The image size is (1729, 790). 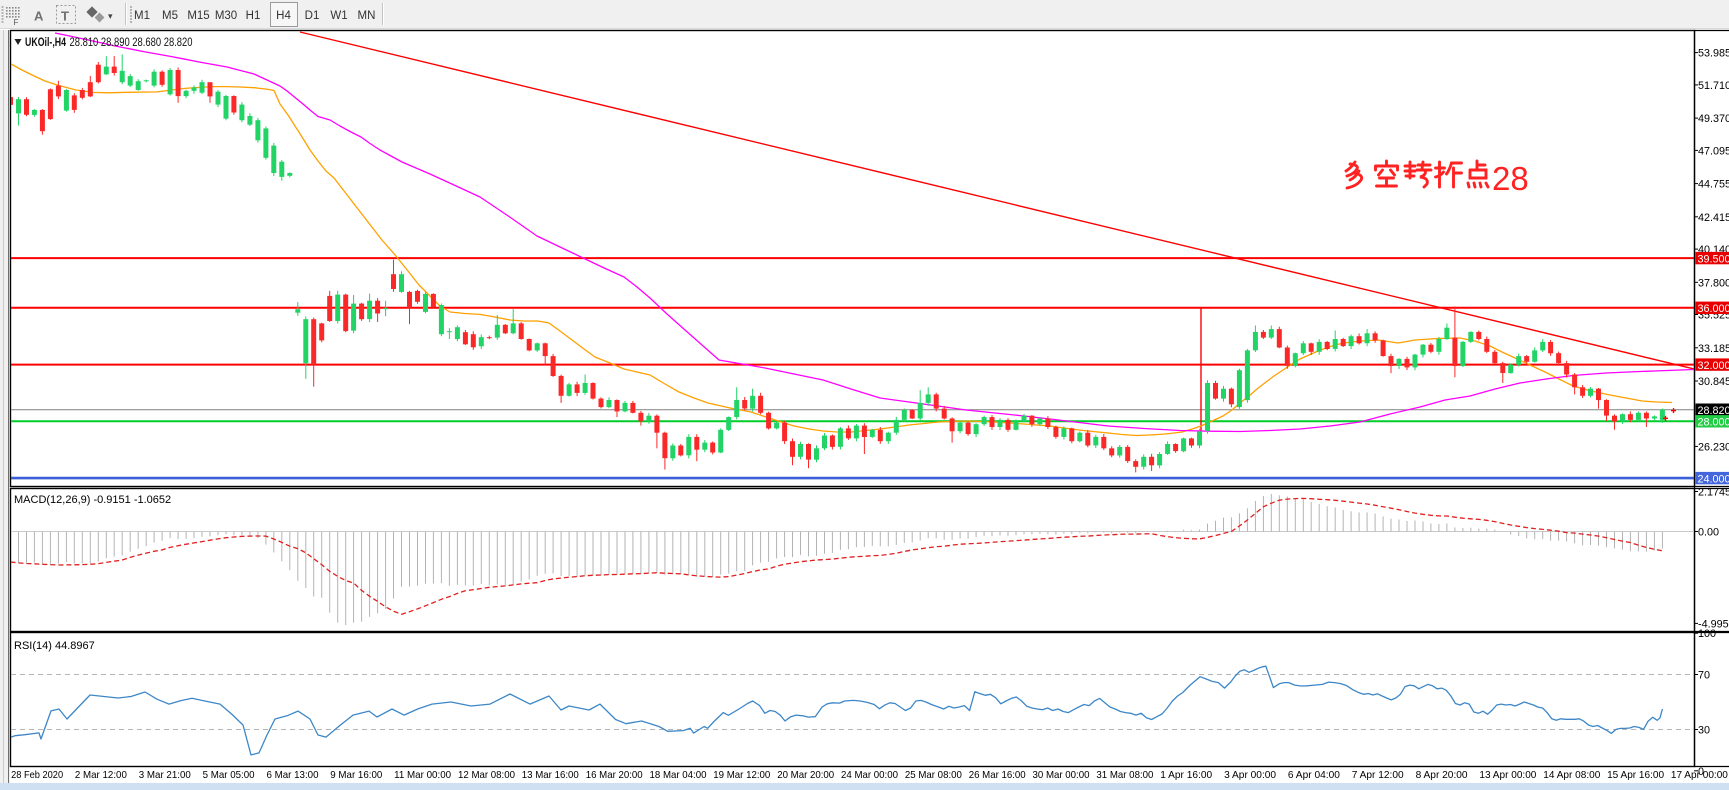 What do you see at coordinates (1713, 366) in the screenshot?
I see `svg-text: 32.000` at bounding box center [1713, 366].